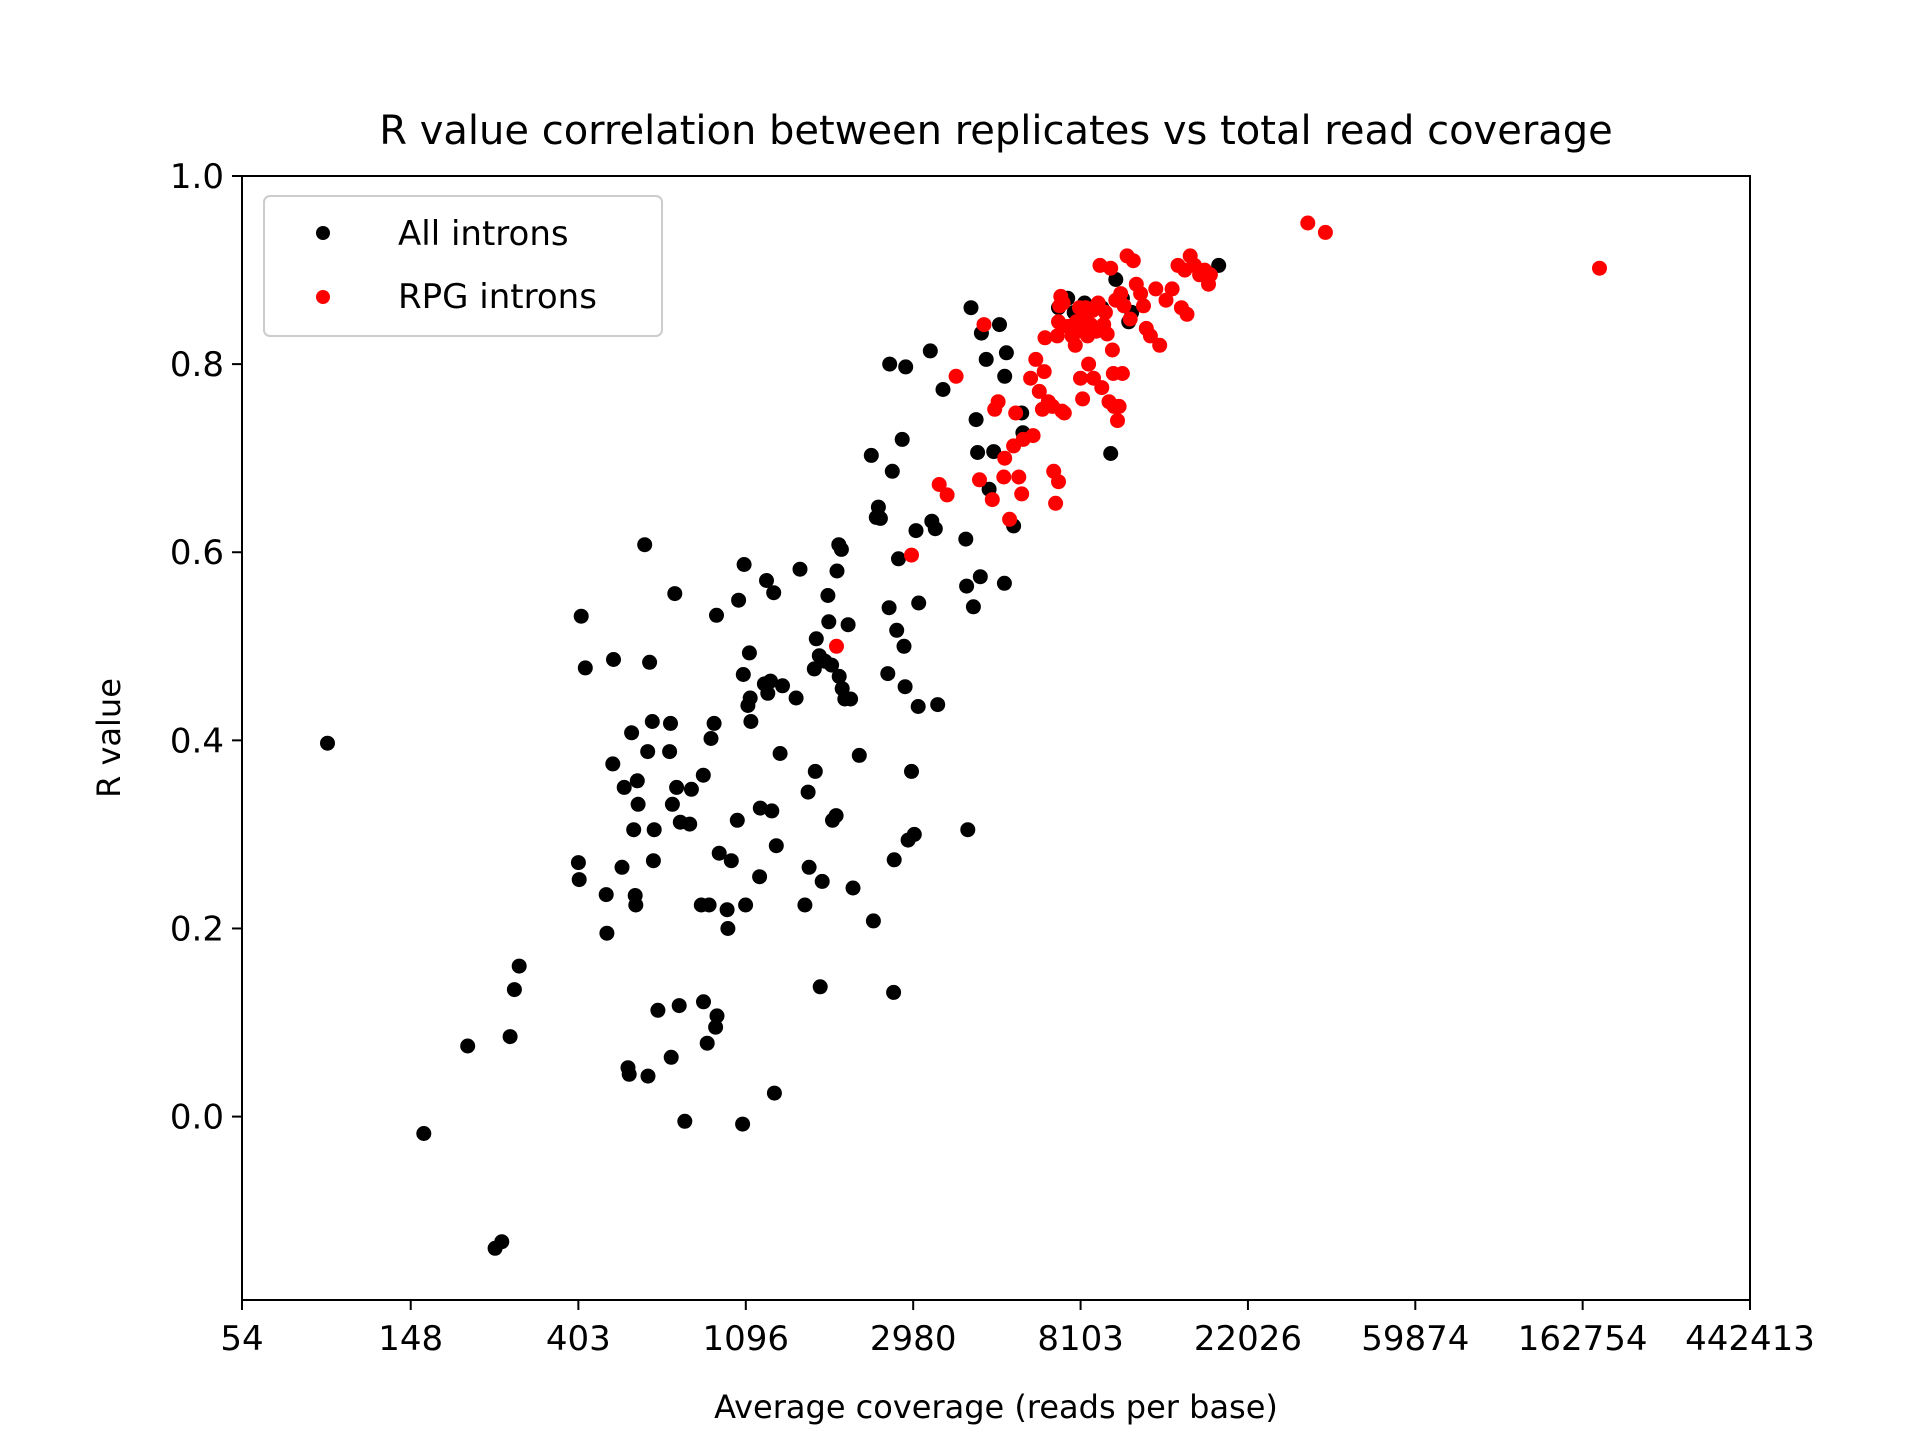 Image resolution: width=1920 pixels, height=1440 pixels. I want to click on x-axis-label: Average coverage (reads per base), so click(996, 1407).